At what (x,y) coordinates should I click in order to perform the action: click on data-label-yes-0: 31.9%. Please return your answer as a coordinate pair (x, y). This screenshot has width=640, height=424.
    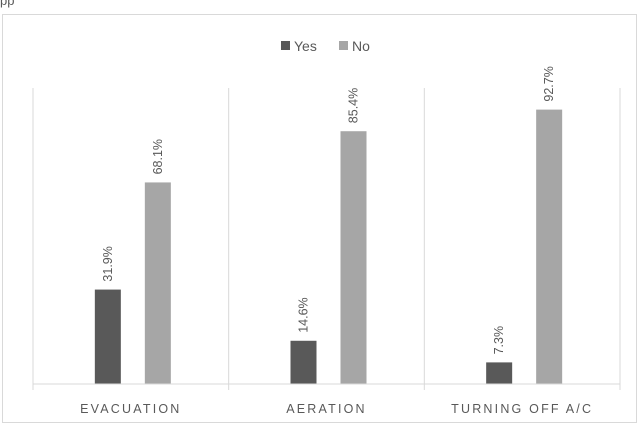
    Looking at the image, I should click on (108, 263).